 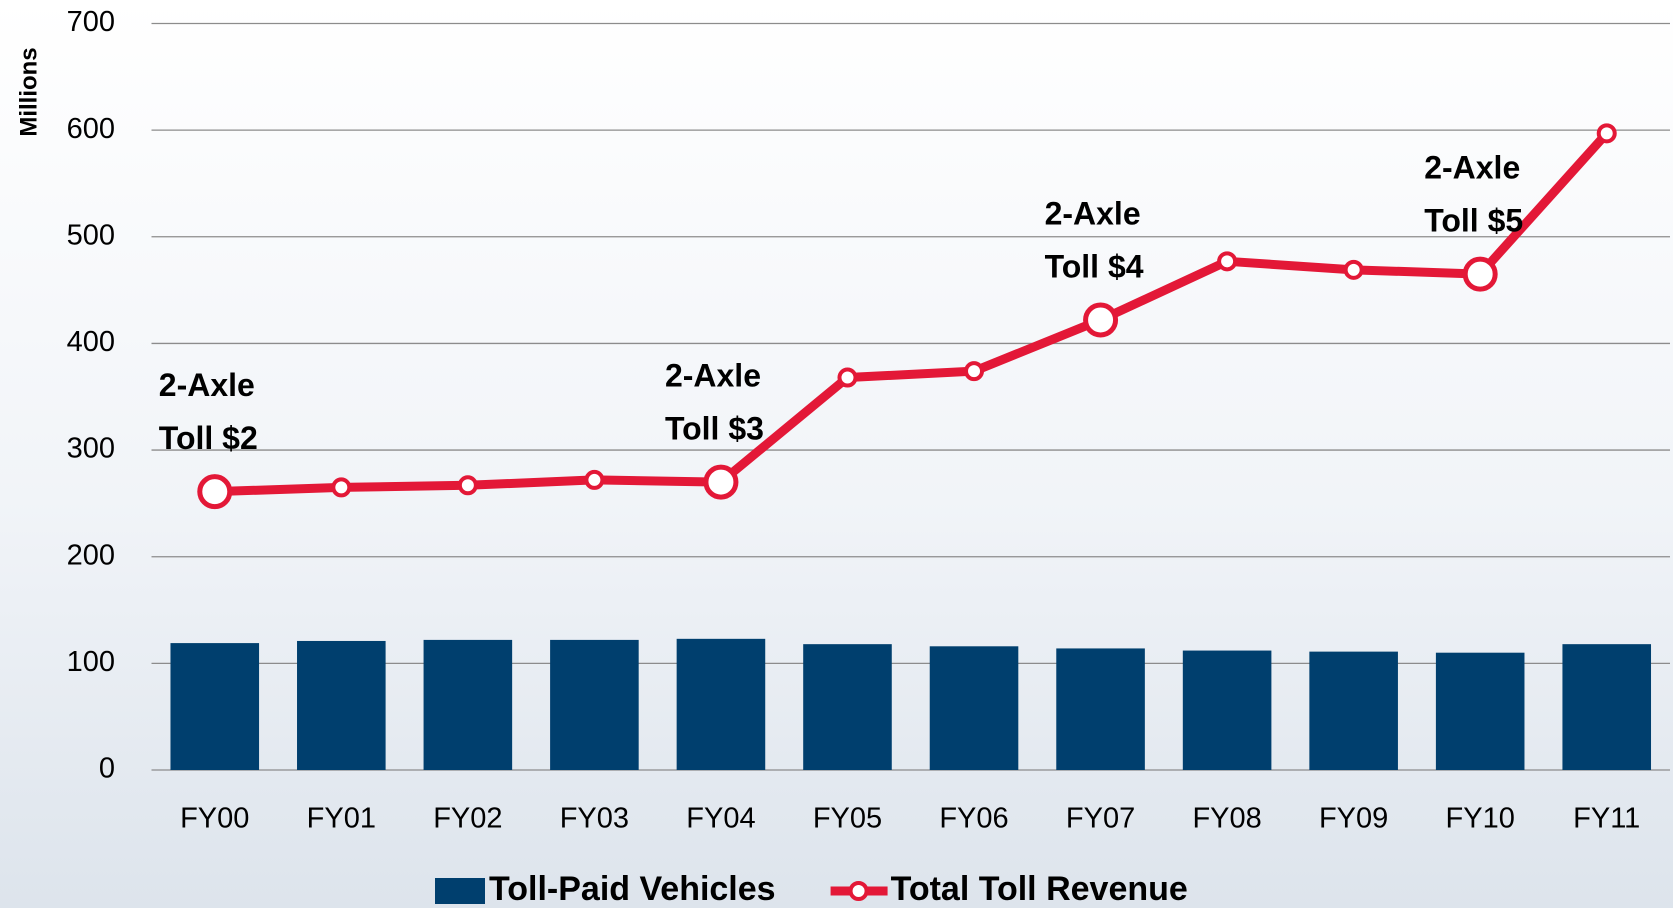 I want to click on legend-swatch, so click(x=460, y=891).